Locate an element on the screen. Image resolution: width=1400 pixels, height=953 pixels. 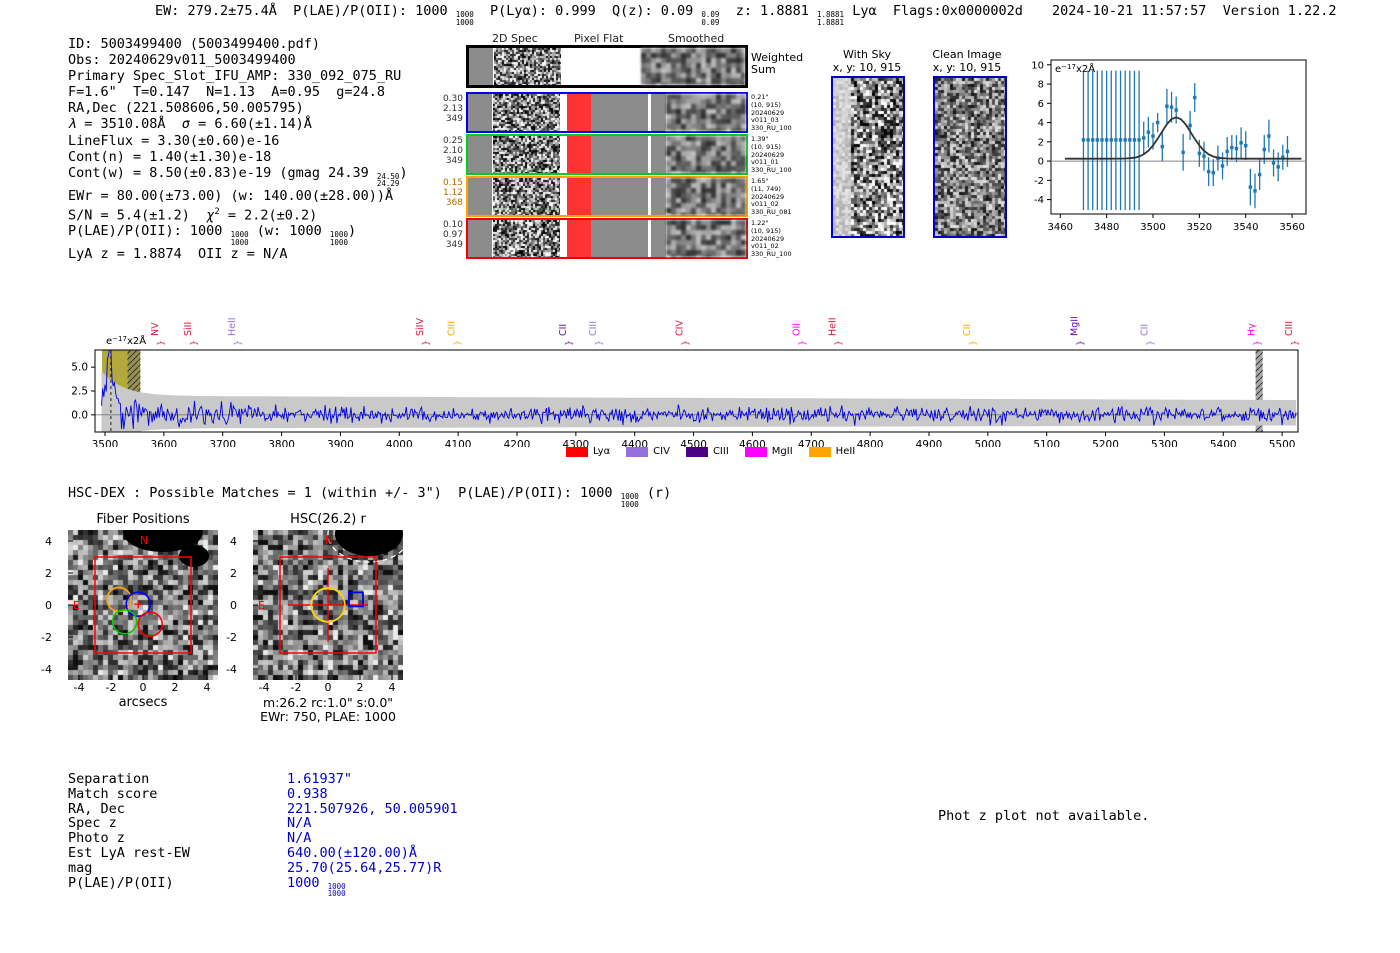
aperture-circle is located at coordinates (328, 605).